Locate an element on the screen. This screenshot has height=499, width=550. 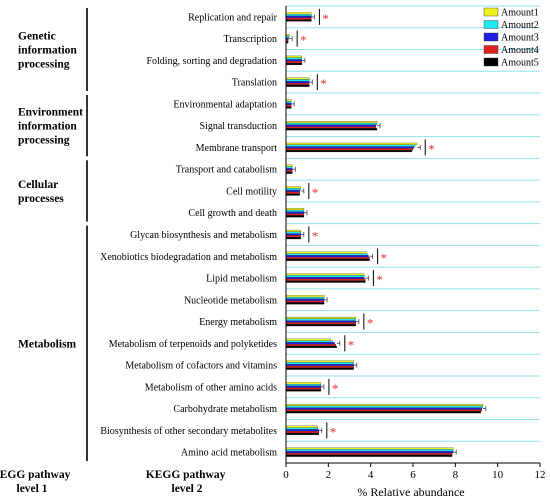
level2-axis-label-part2: level 2 is located at coordinates (187, 489).